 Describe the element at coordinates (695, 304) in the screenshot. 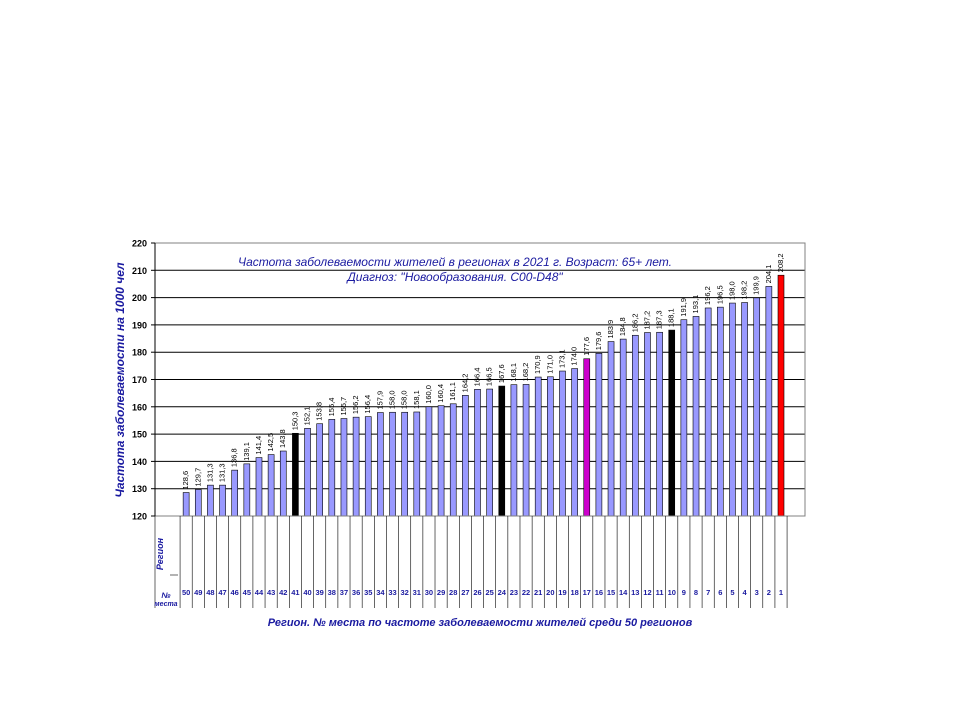

I see `bar-value-label: 193,1` at that location.